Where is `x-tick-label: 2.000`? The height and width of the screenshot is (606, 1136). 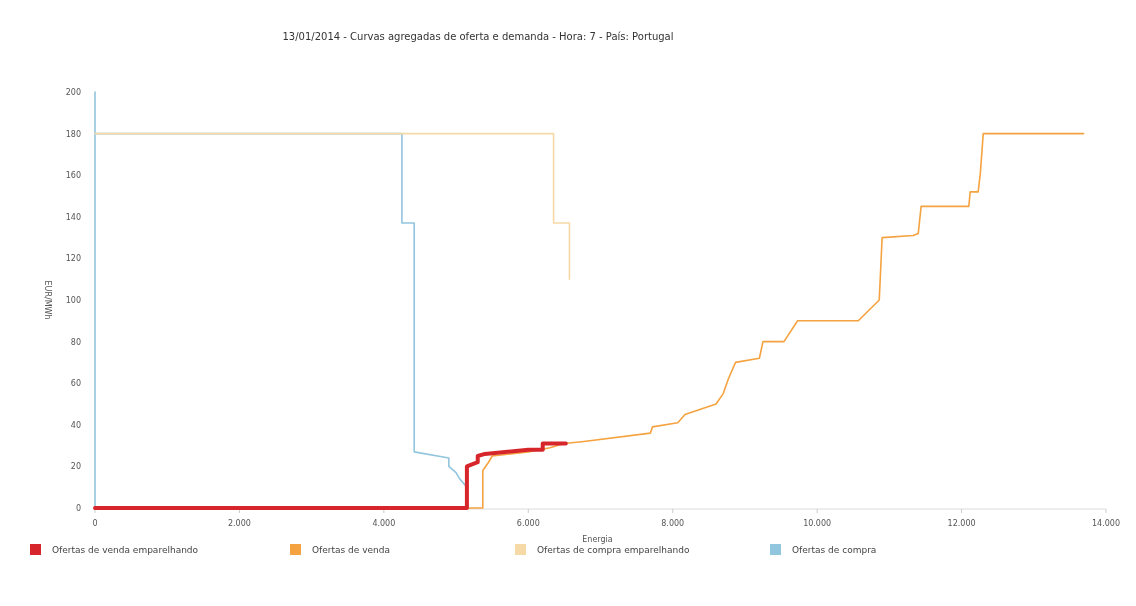 x-tick-label: 2.000 is located at coordinates (239, 523).